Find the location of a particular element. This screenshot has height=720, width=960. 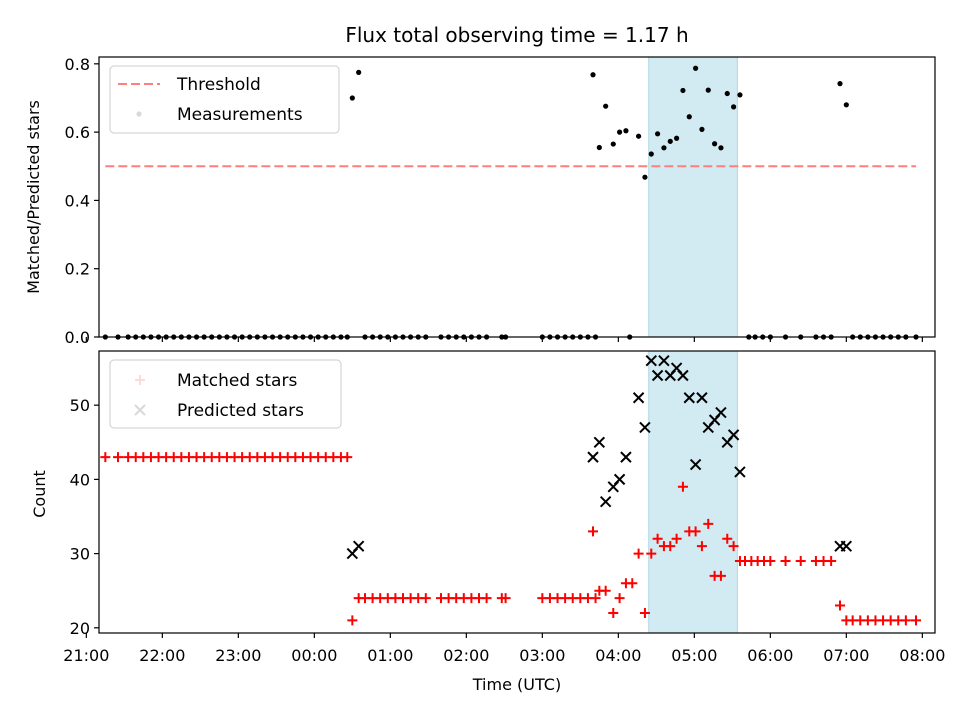

bottom-observing-window-band is located at coordinates (693, 492).